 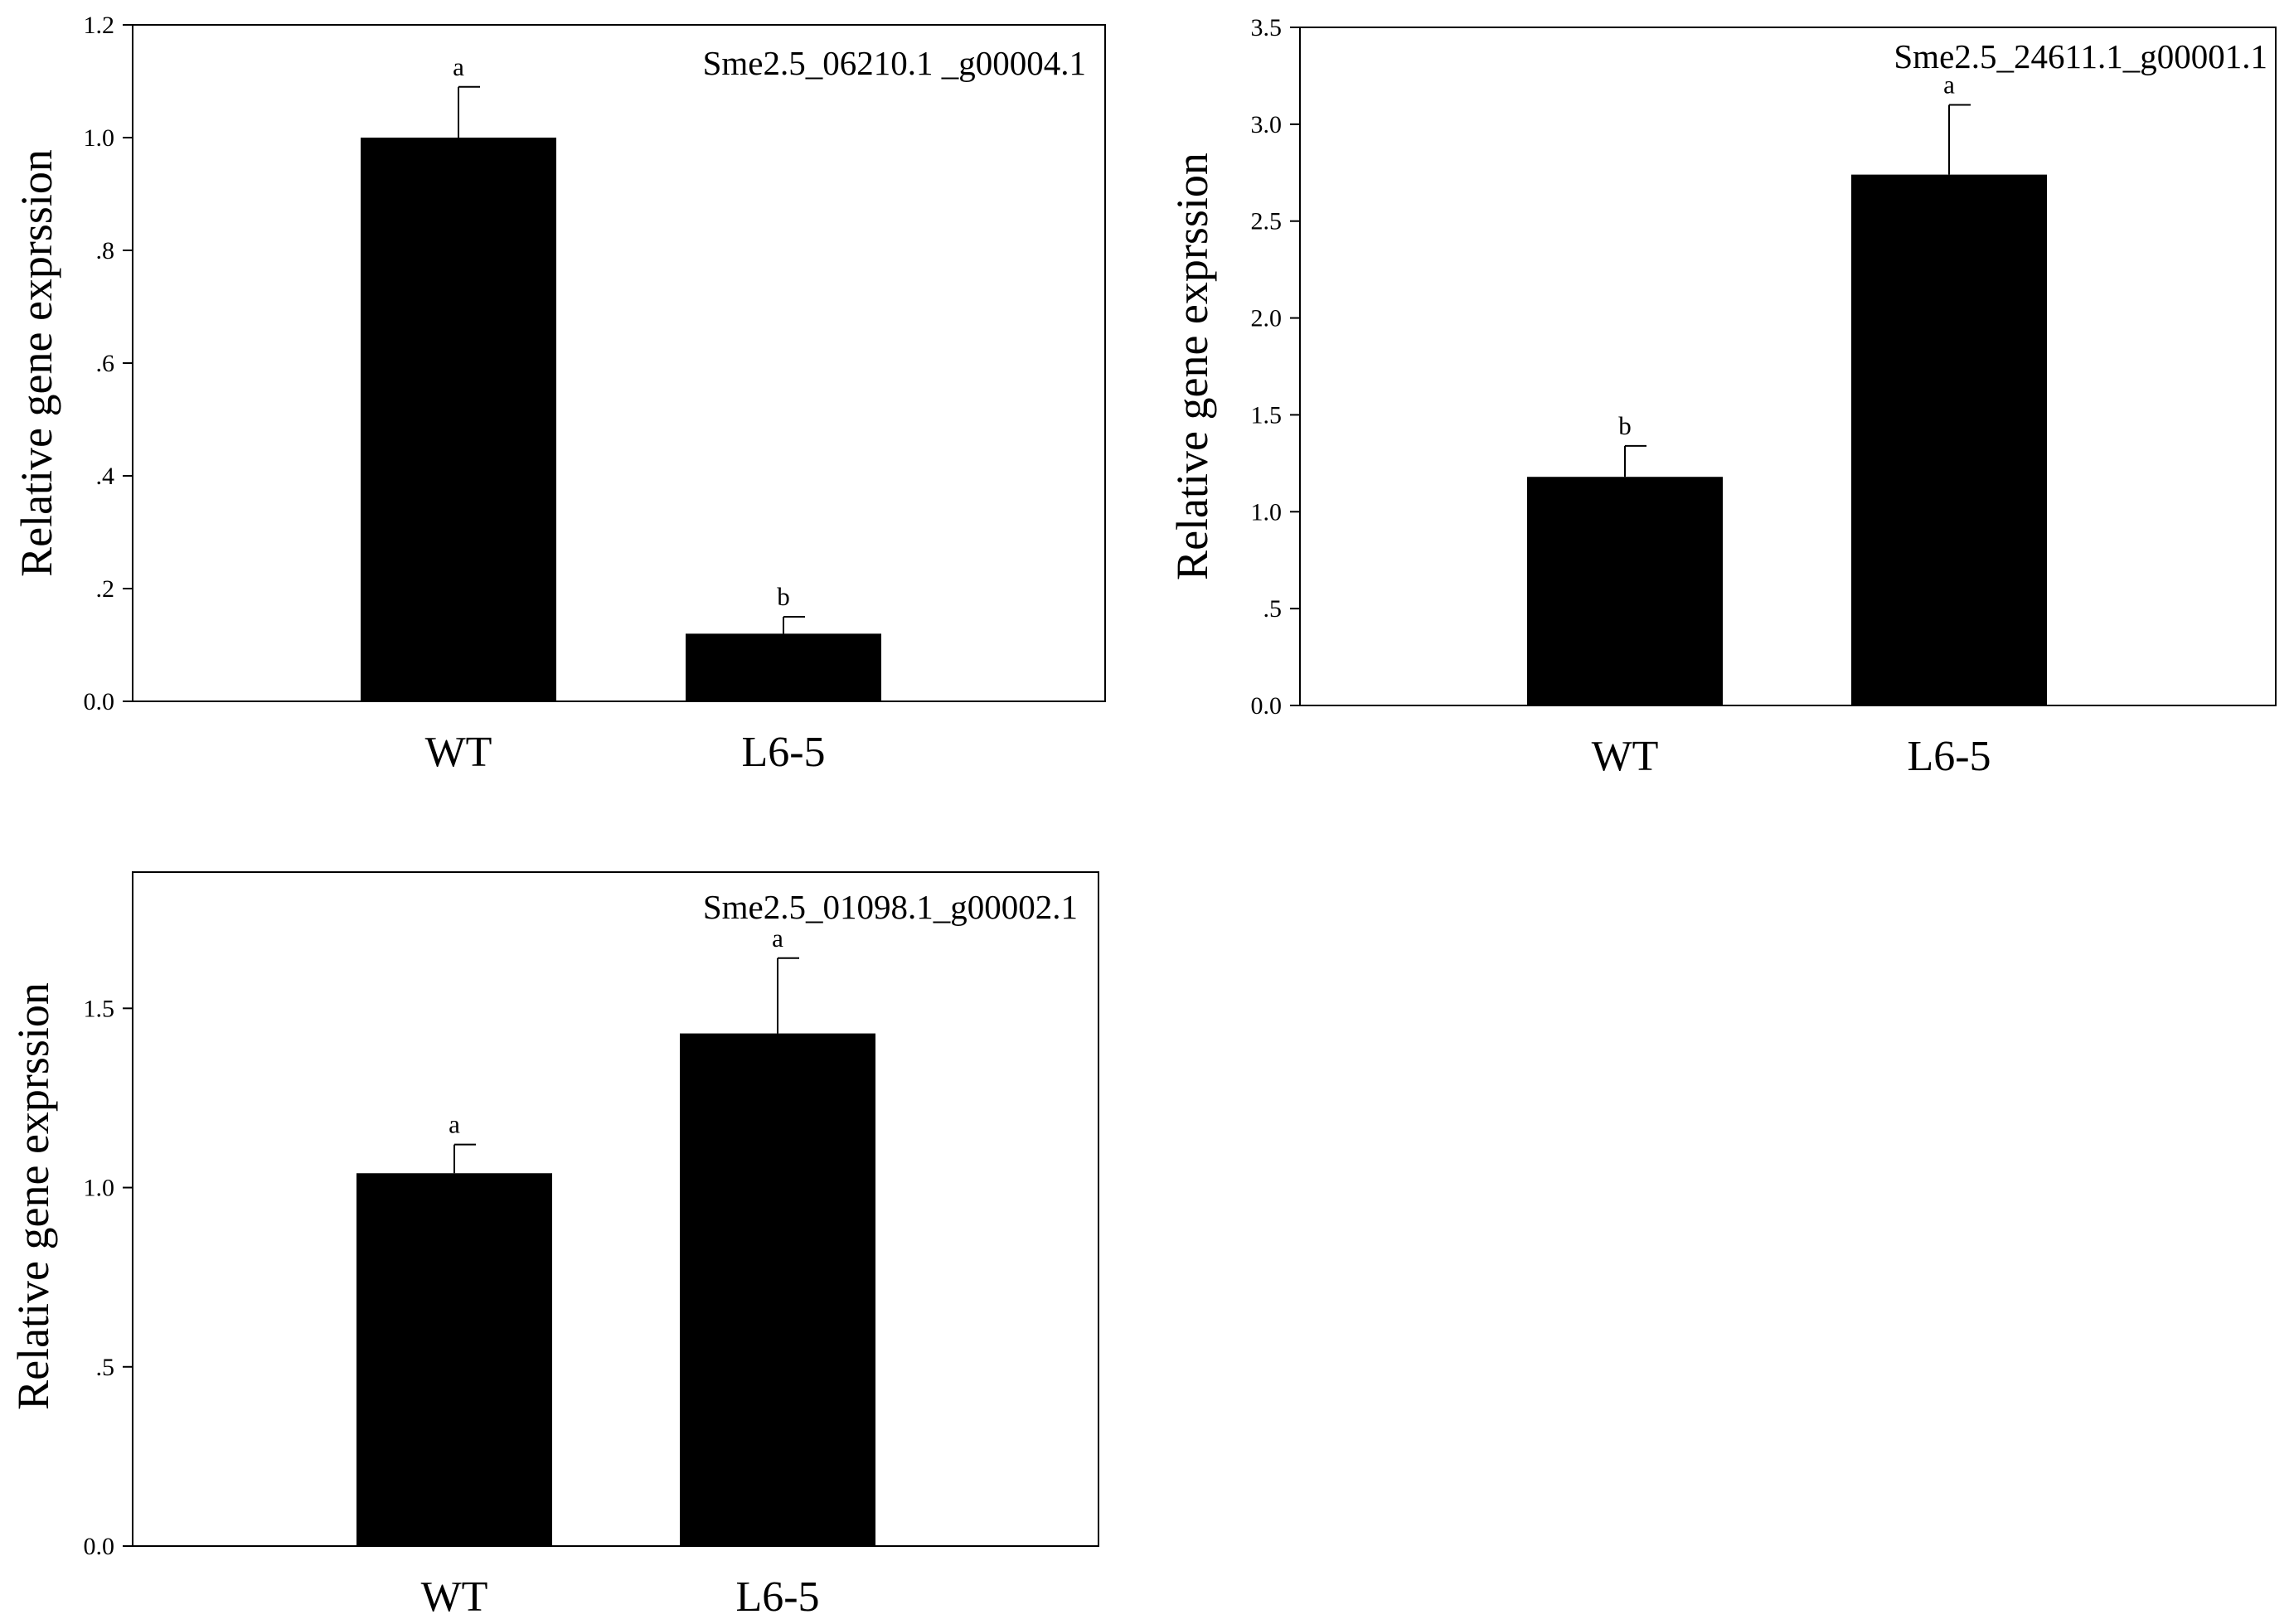 What do you see at coordinates (1267, 124) in the screenshot?
I see `y-tick-label: 3.0` at bounding box center [1267, 124].